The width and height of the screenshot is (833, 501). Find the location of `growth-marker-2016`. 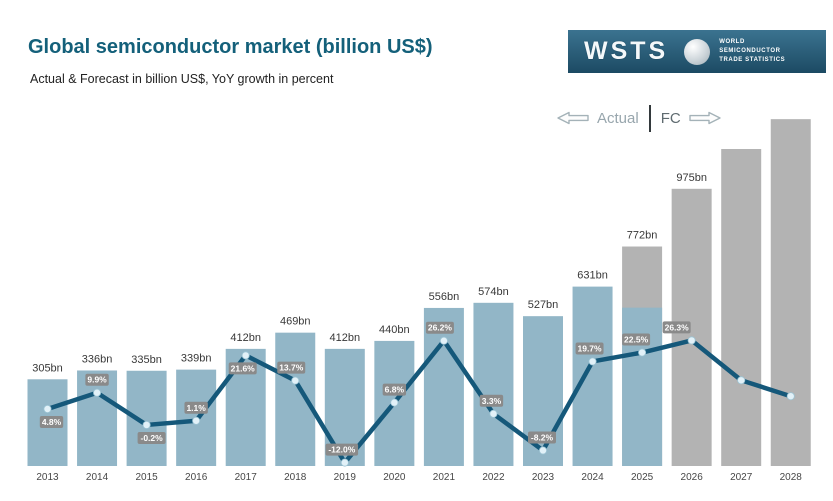

growth-marker-2016 is located at coordinates (196, 420).